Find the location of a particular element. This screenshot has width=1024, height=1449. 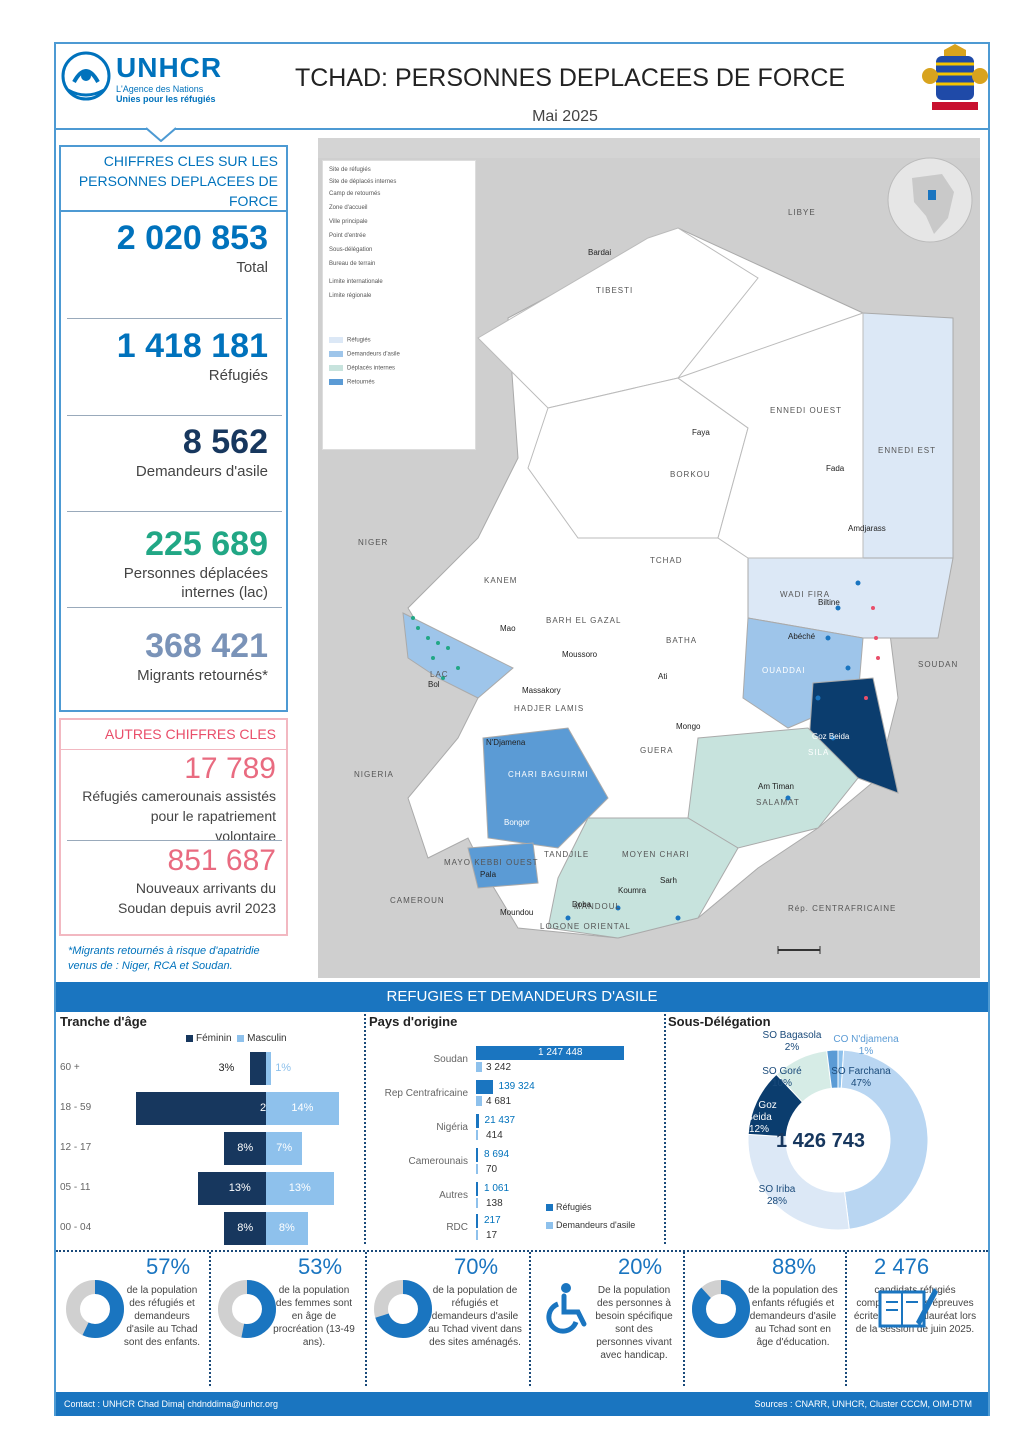

age-group-label: 12 - 17 is located at coordinates (76, 1147).